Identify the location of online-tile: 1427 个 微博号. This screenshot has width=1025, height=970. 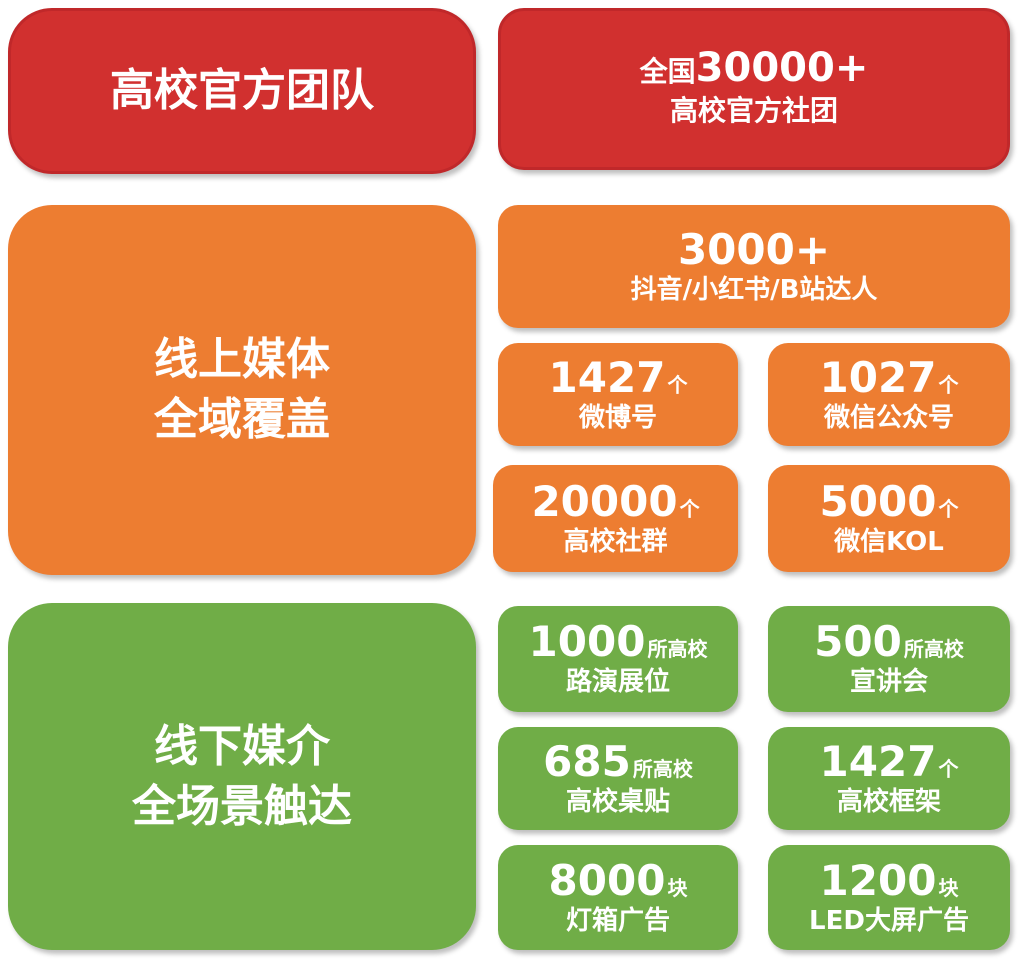
(618, 394).